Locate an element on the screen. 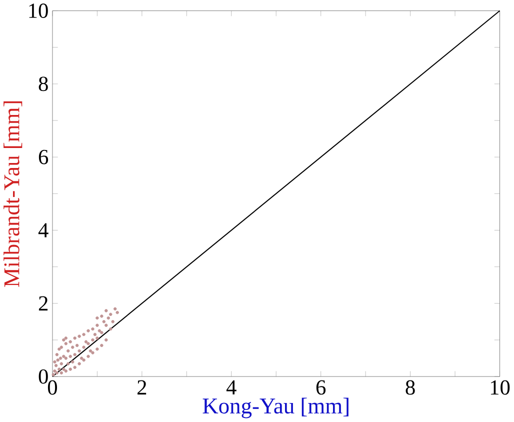 The width and height of the screenshot is (514, 422). y-tick-label: 8 is located at coordinates (43, 84).